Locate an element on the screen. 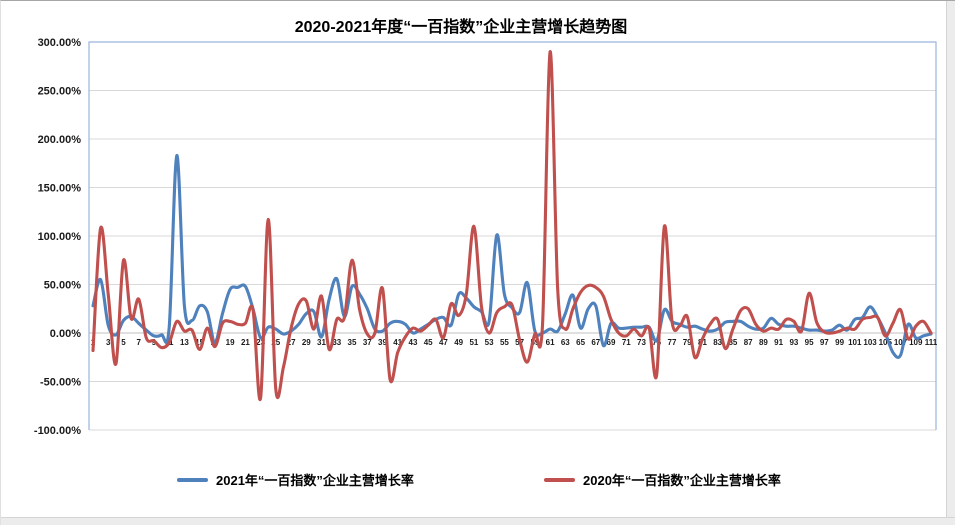  x-tick-label: 105 is located at coordinates (886, 342).